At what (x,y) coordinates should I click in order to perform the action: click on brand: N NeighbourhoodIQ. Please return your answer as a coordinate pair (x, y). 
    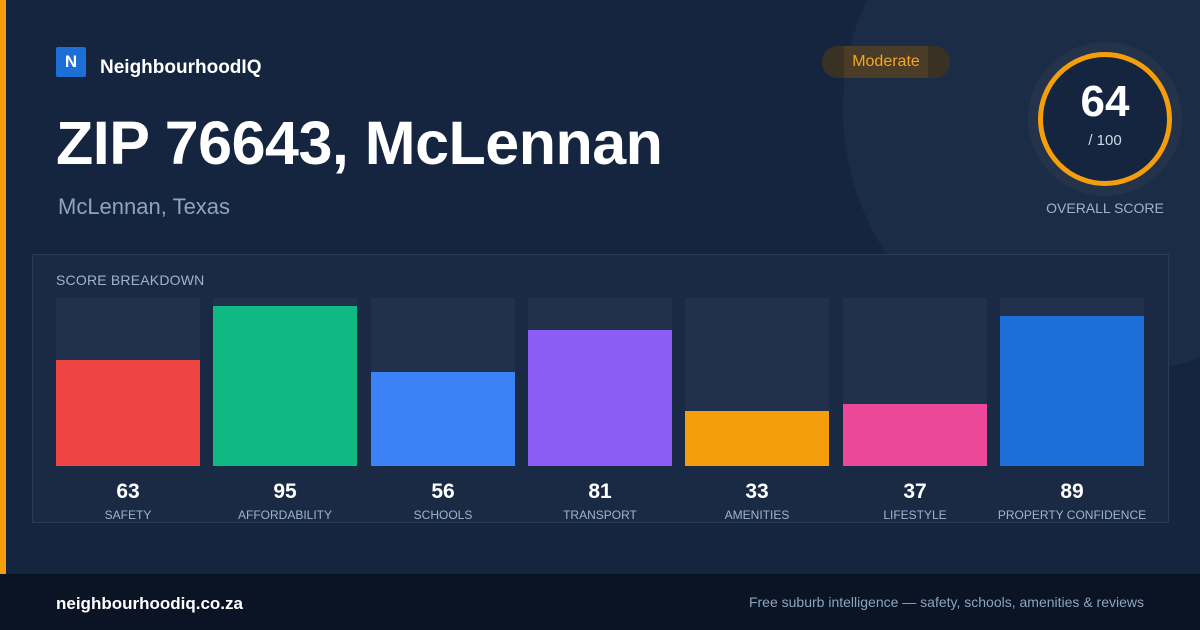
    Looking at the image, I should click on (158, 62).